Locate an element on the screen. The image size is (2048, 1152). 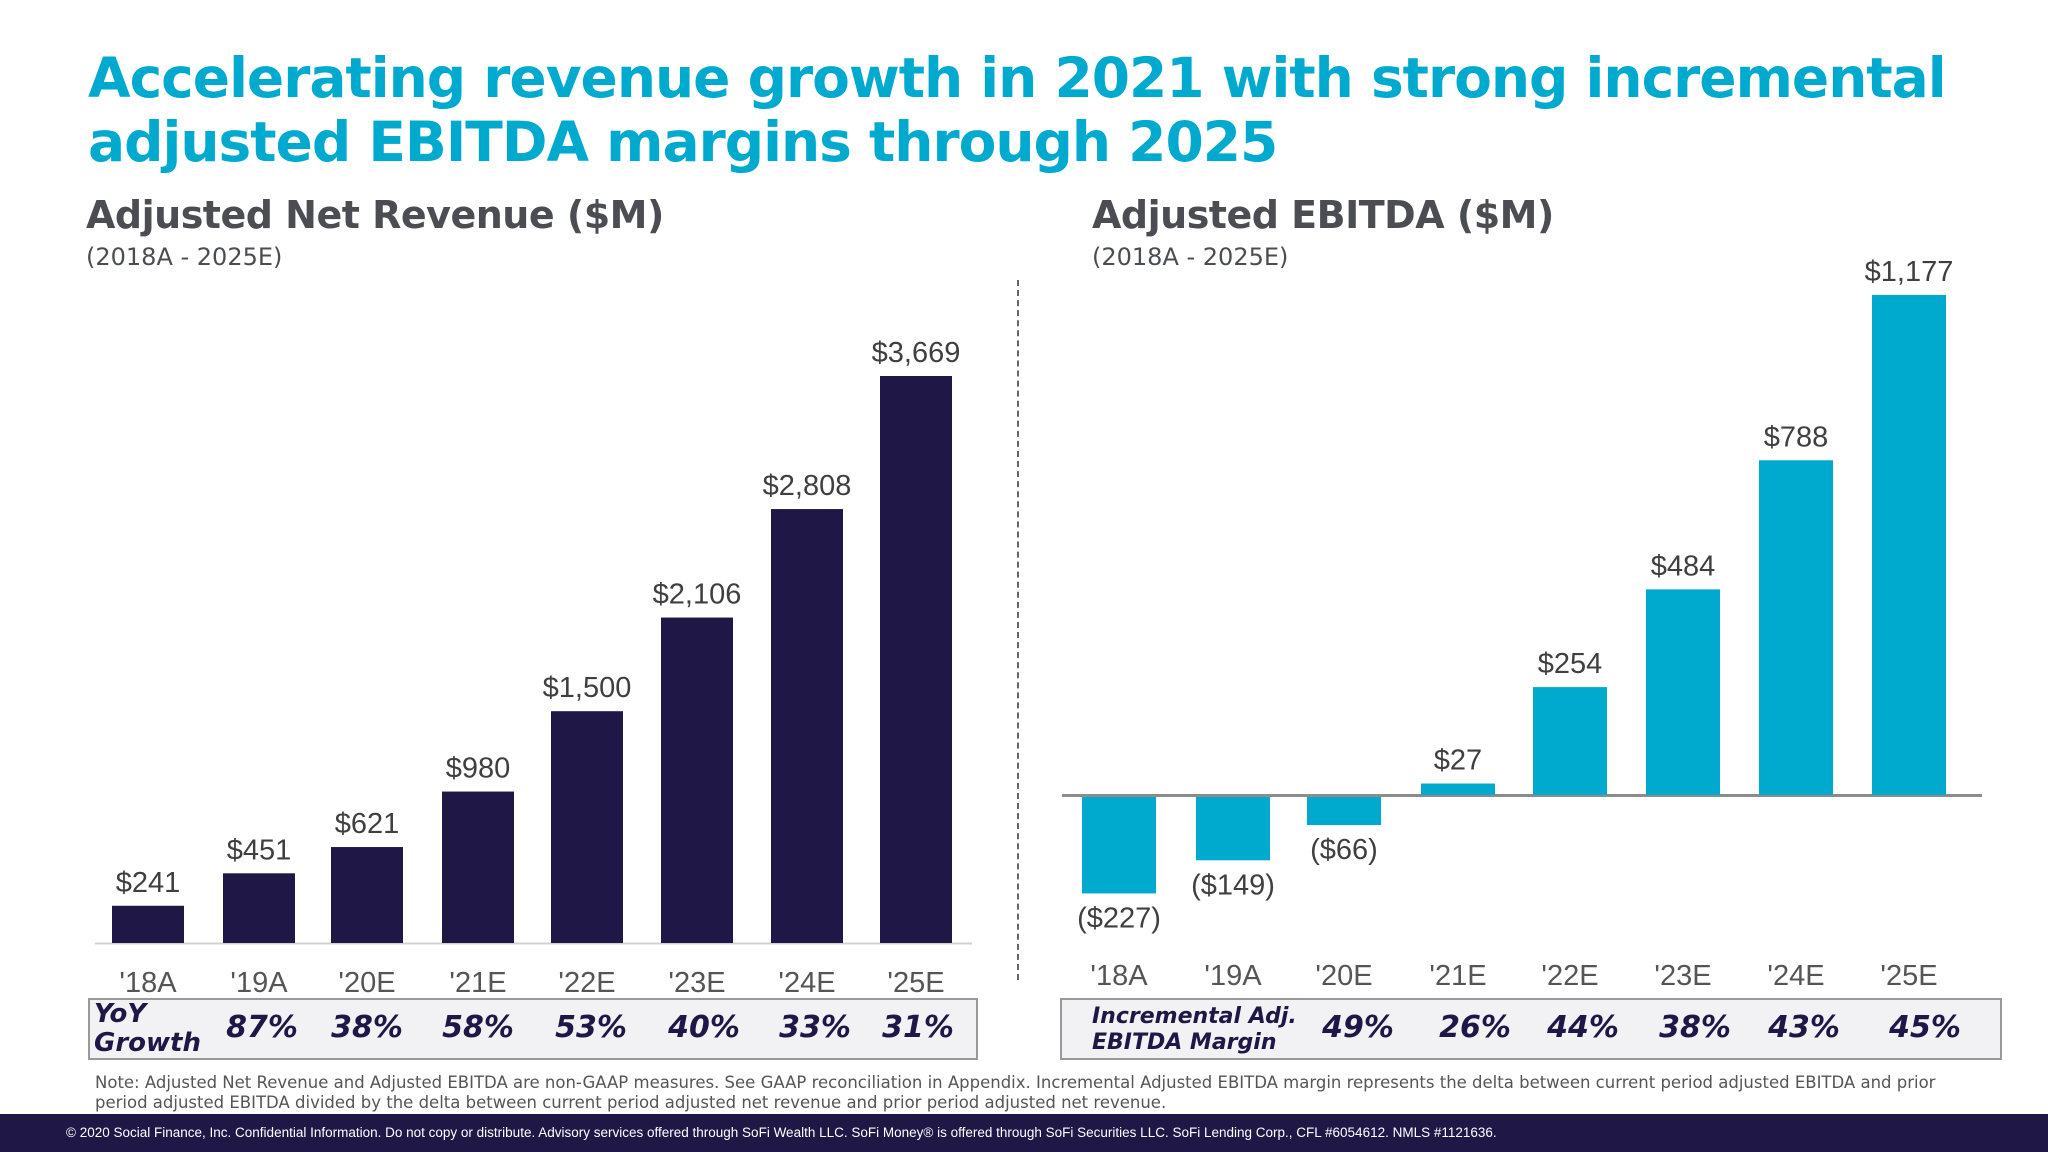
revenue-data-label: $1,500 is located at coordinates (587, 688).